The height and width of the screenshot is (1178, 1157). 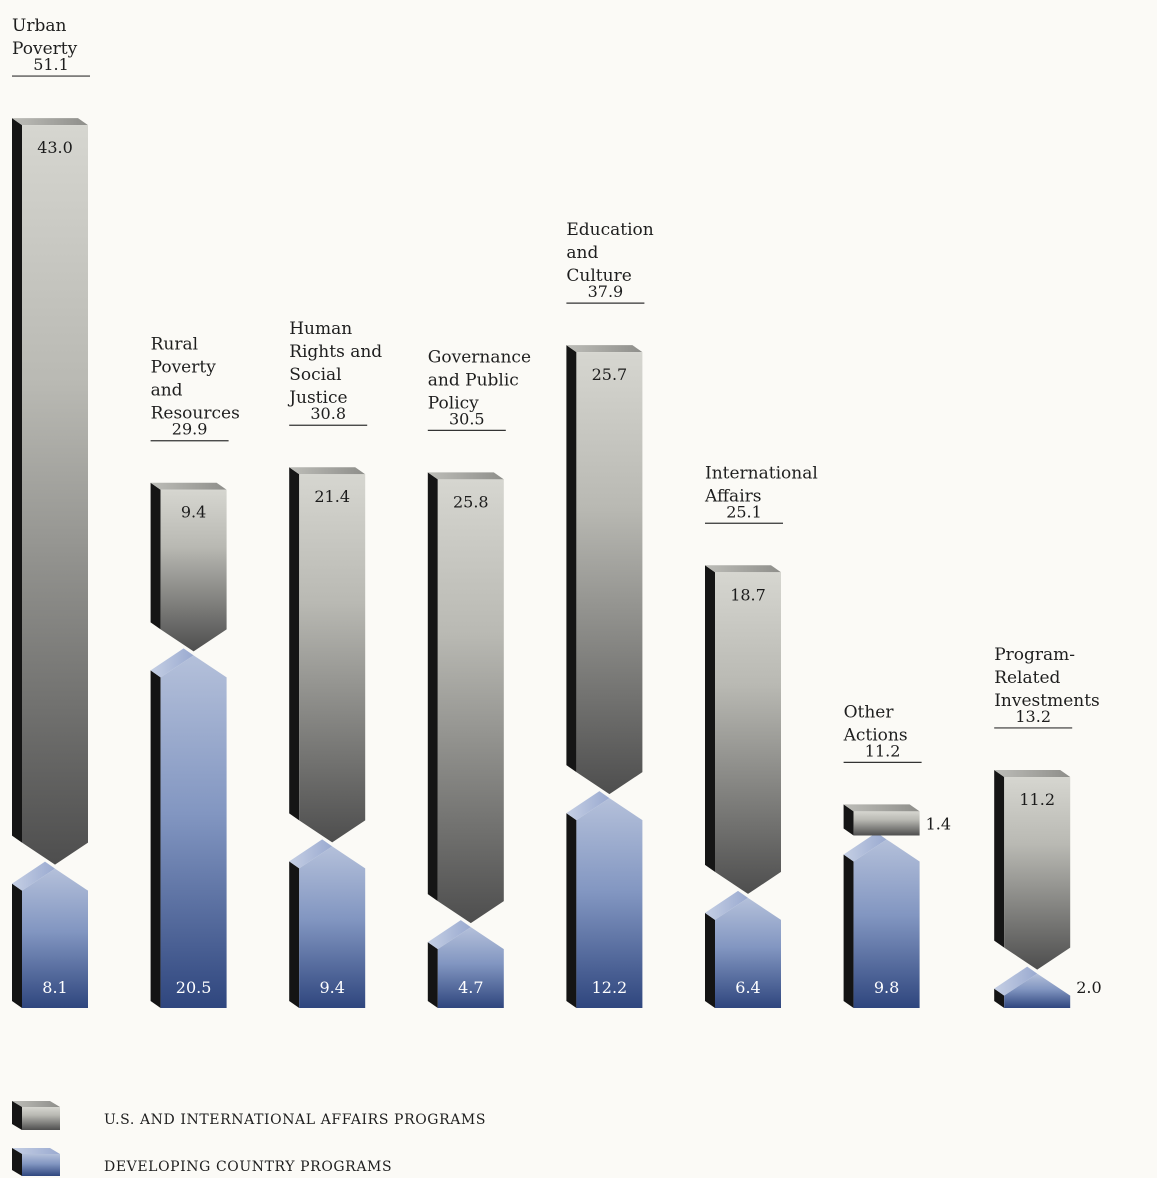 I want to click on value-label-us-urban-poverty: 43.0, so click(x=55, y=147).